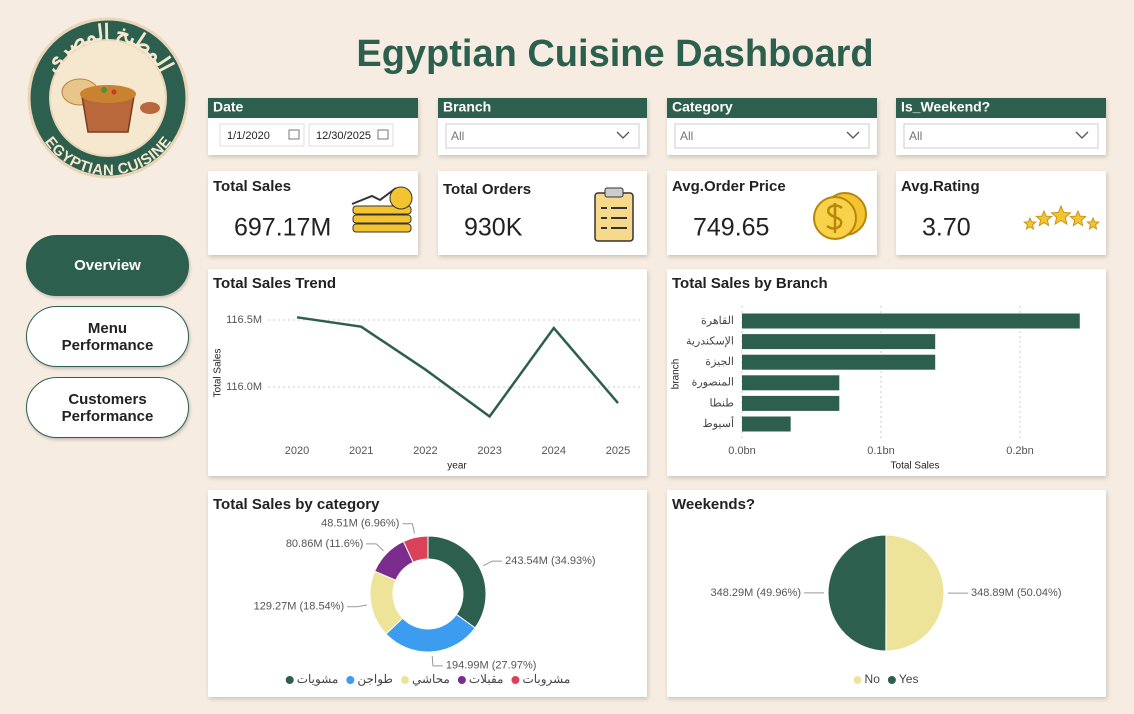 Image resolution: width=1134 pixels, height=714 pixels. I want to click on nav-button: Menu Performance, so click(107, 336).